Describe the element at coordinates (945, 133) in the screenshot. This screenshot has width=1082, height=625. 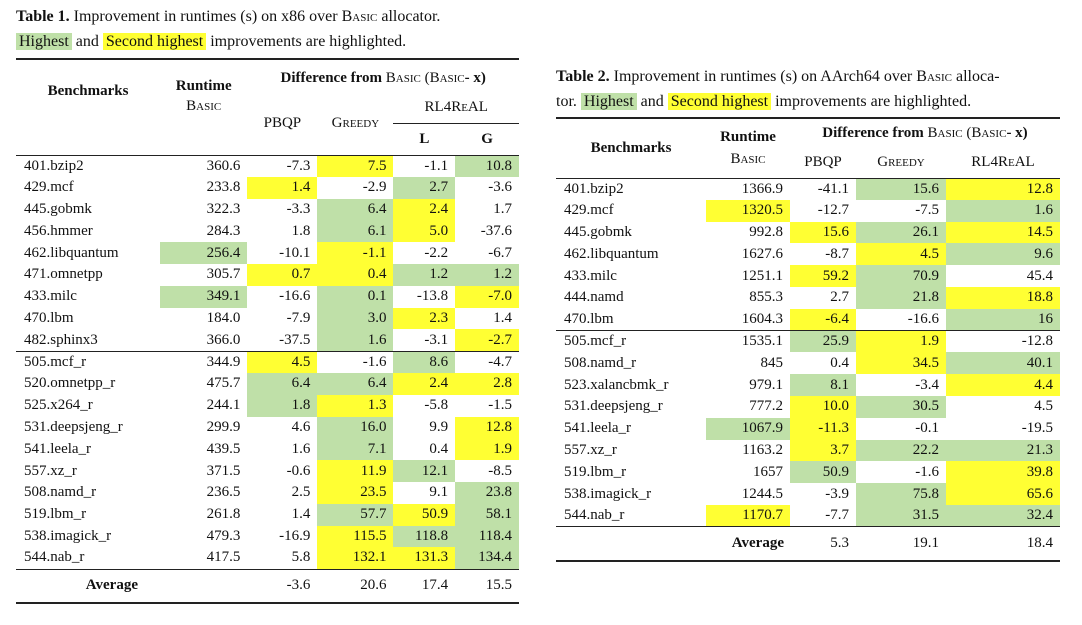
I see `table2-diff-basic: Basic` at that location.